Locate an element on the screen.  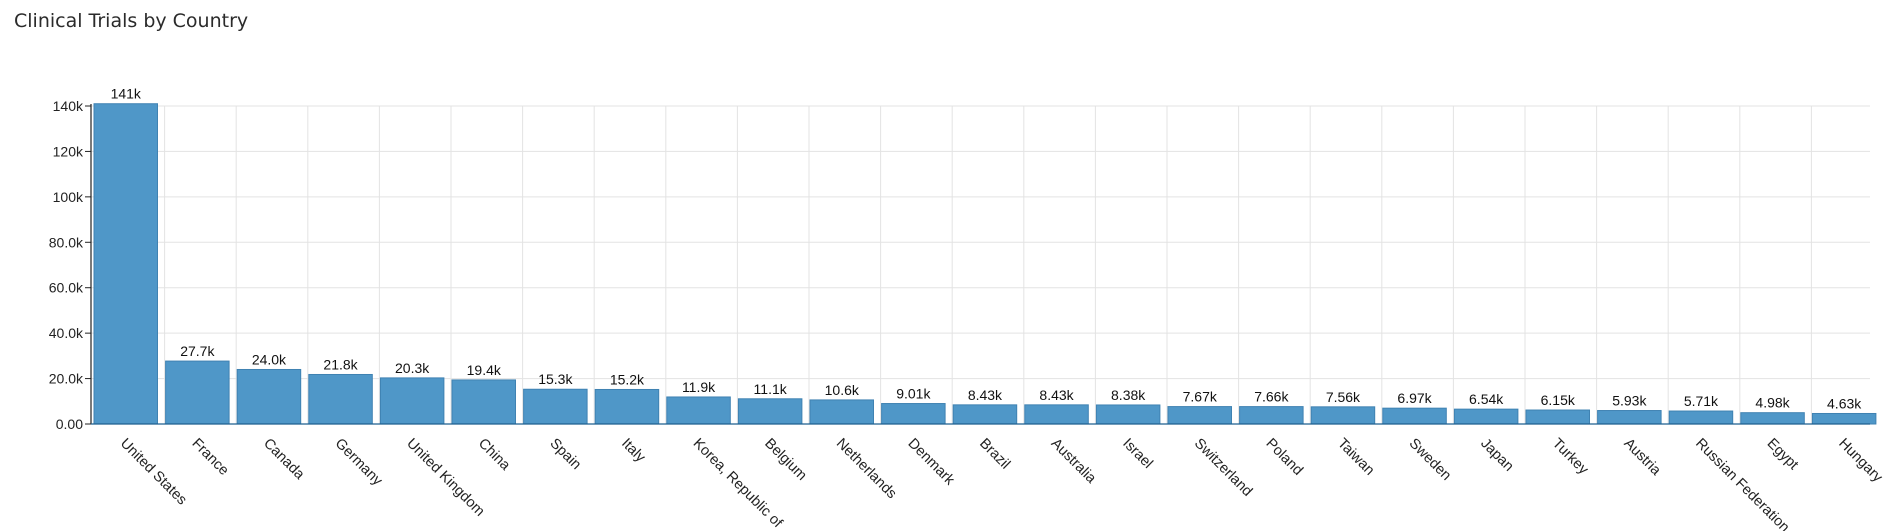
y-tick-label: 140k is located at coordinates (68, 106).